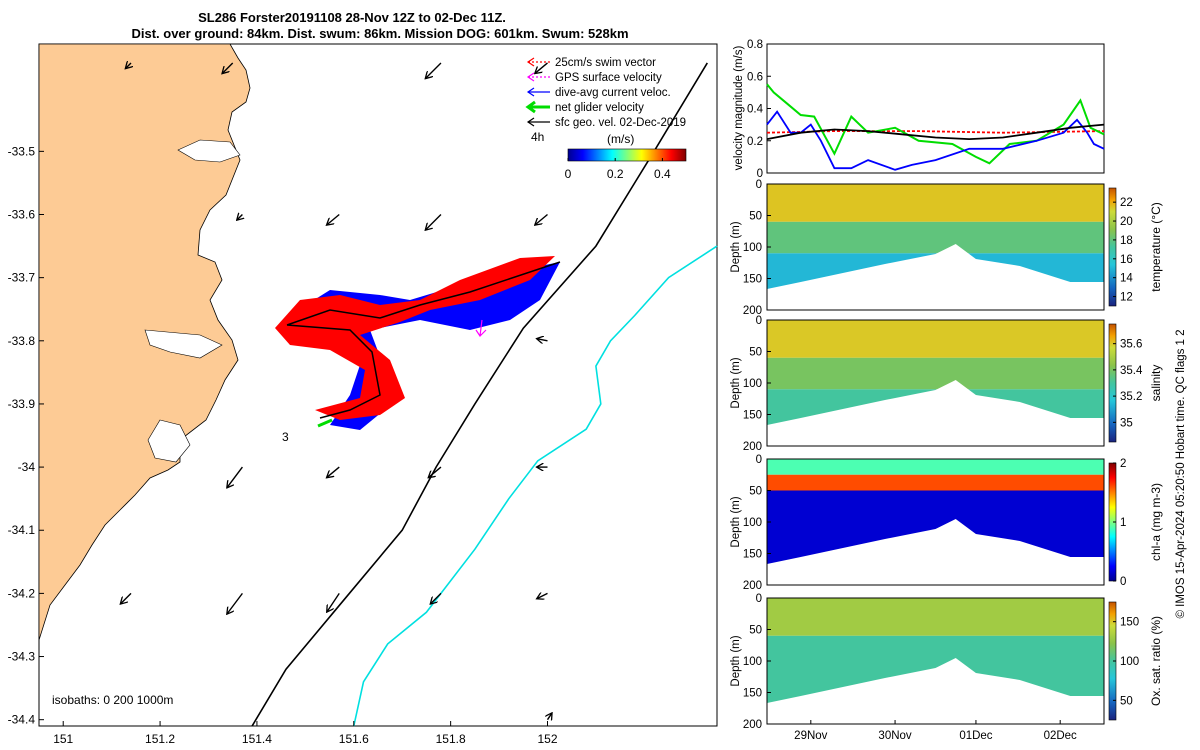 This screenshot has height=750, width=1200. I want to click on section-colorbar-tick-label: 2, so click(1123, 464).